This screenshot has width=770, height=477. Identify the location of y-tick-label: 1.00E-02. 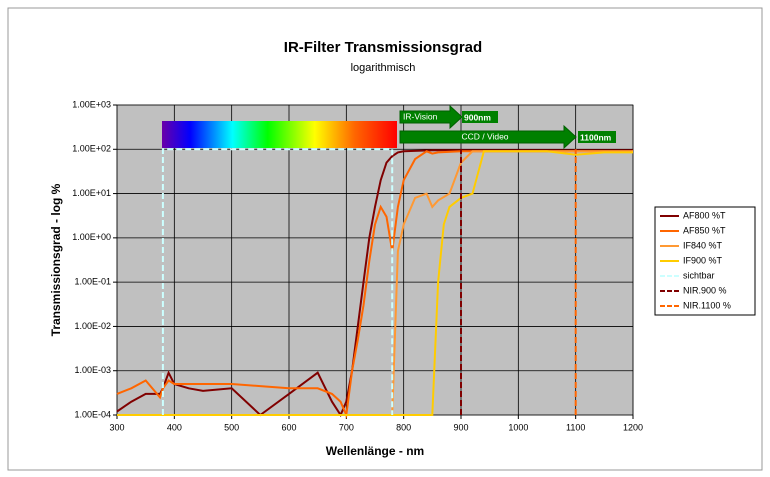
(92, 326).